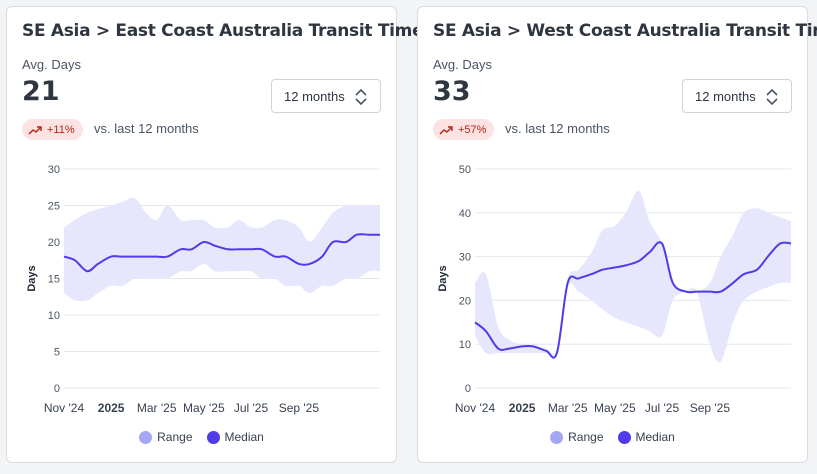  I want to click on y-tick-label: 15, so click(54, 280).